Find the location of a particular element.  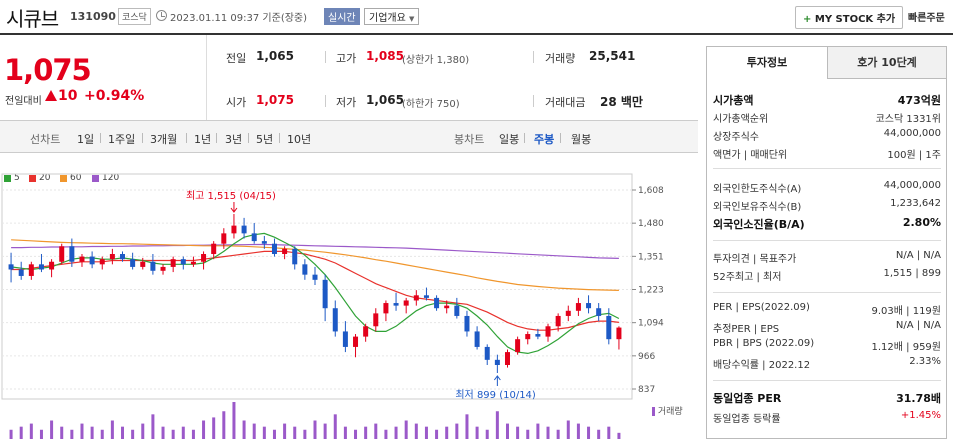

high-arrow-head is located at coordinates (234, 210).